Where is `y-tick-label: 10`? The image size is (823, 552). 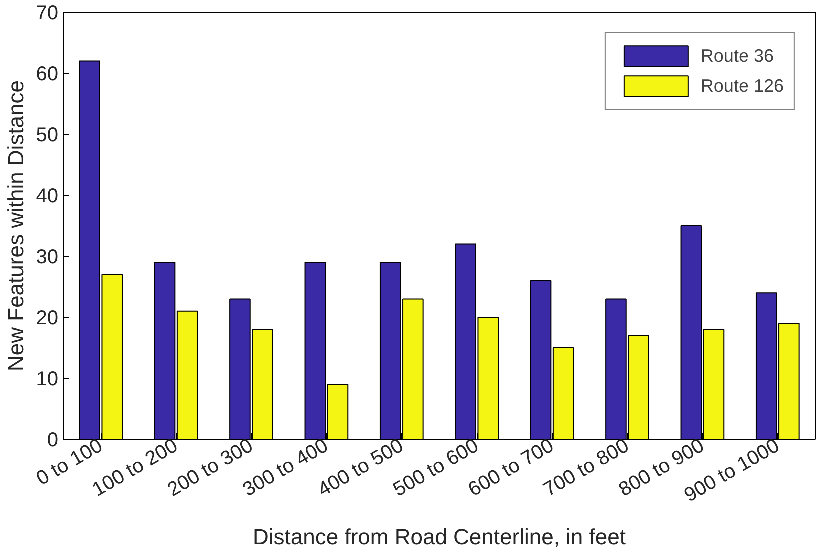
y-tick-label: 10 is located at coordinates (47, 379).